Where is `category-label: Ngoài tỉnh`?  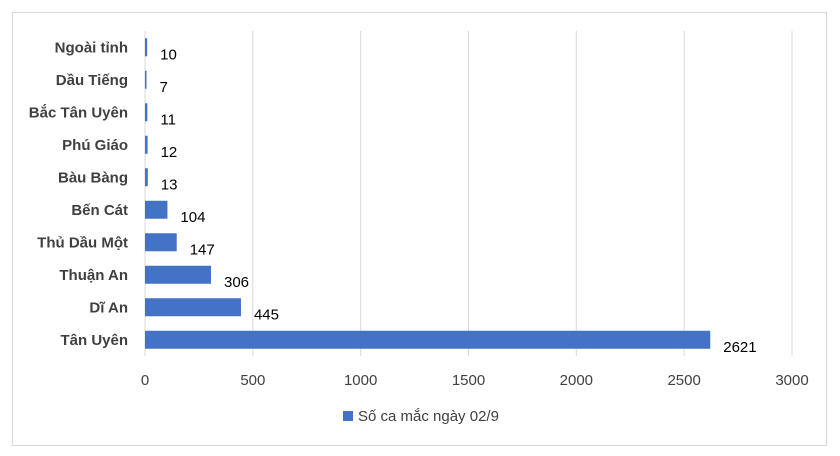 category-label: Ngoài tỉnh is located at coordinates (91, 47).